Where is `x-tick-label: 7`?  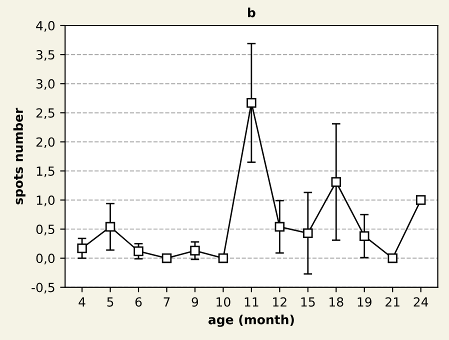 x-tick-label: 7 is located at coordinates (167, 302).